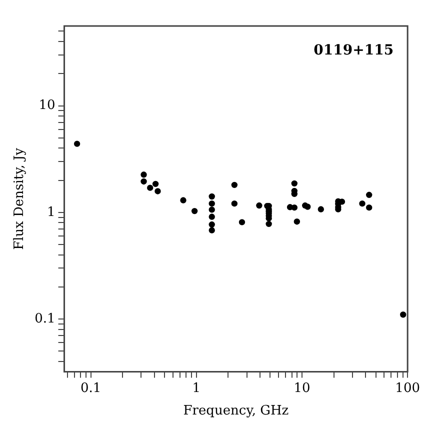 The height and width of the screenshot is (431, 431). What do you see at coordinates (47, 106) in the screenshot?
I see `y-tick-label: 10` at bounding box center [47, 106].